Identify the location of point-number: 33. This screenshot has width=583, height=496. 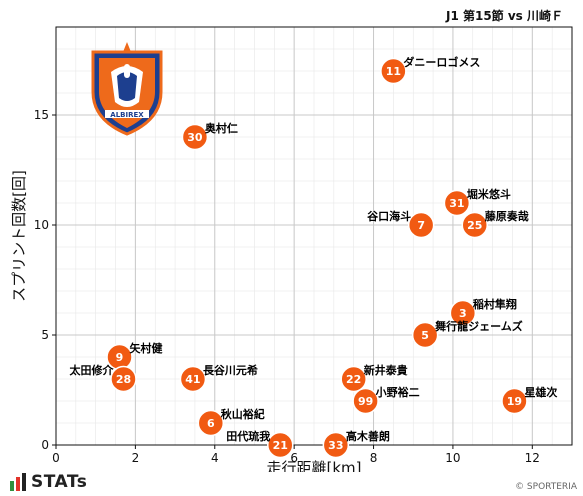
(335, 445).